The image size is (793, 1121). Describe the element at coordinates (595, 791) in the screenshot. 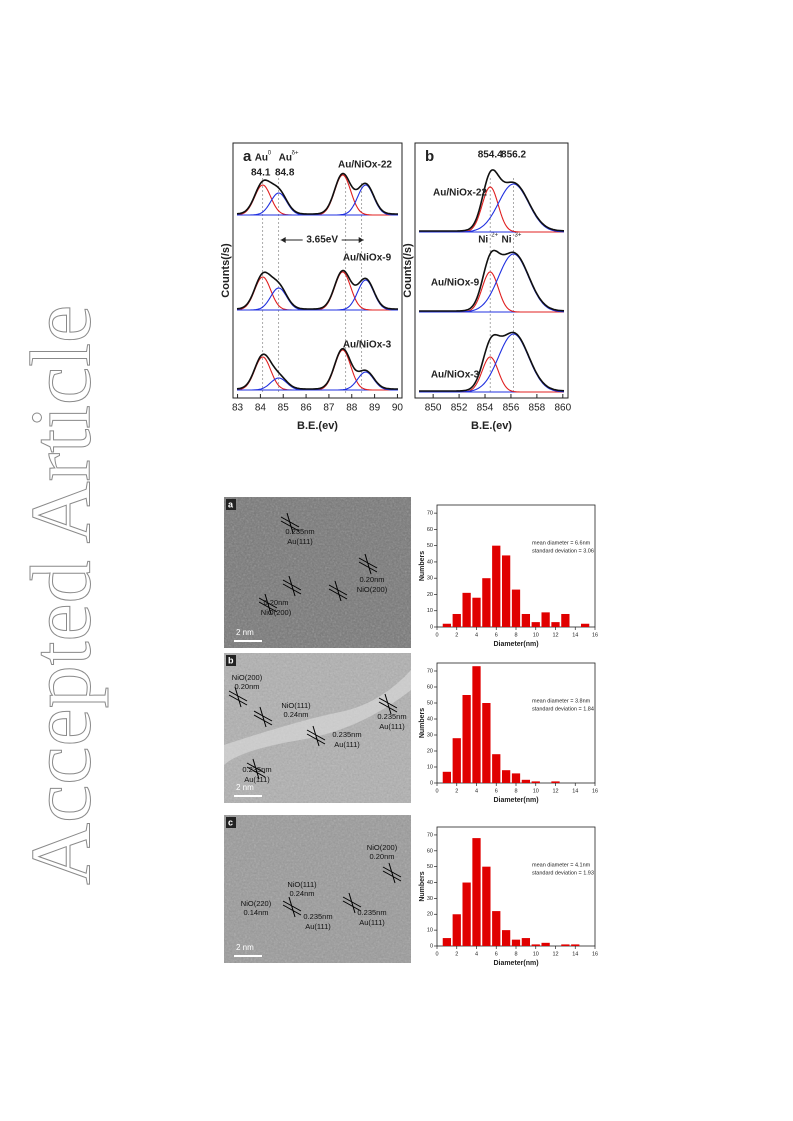

I see `x-tick-label: 16` at that location.